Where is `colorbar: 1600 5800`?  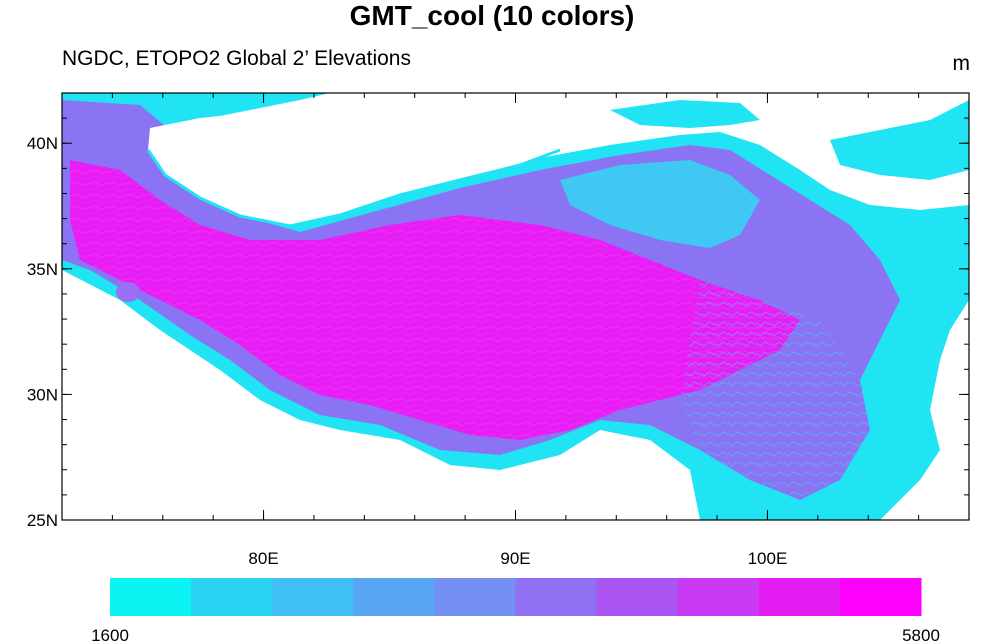
colorbar: 1600 5800 is located at coordinates (515, 611).